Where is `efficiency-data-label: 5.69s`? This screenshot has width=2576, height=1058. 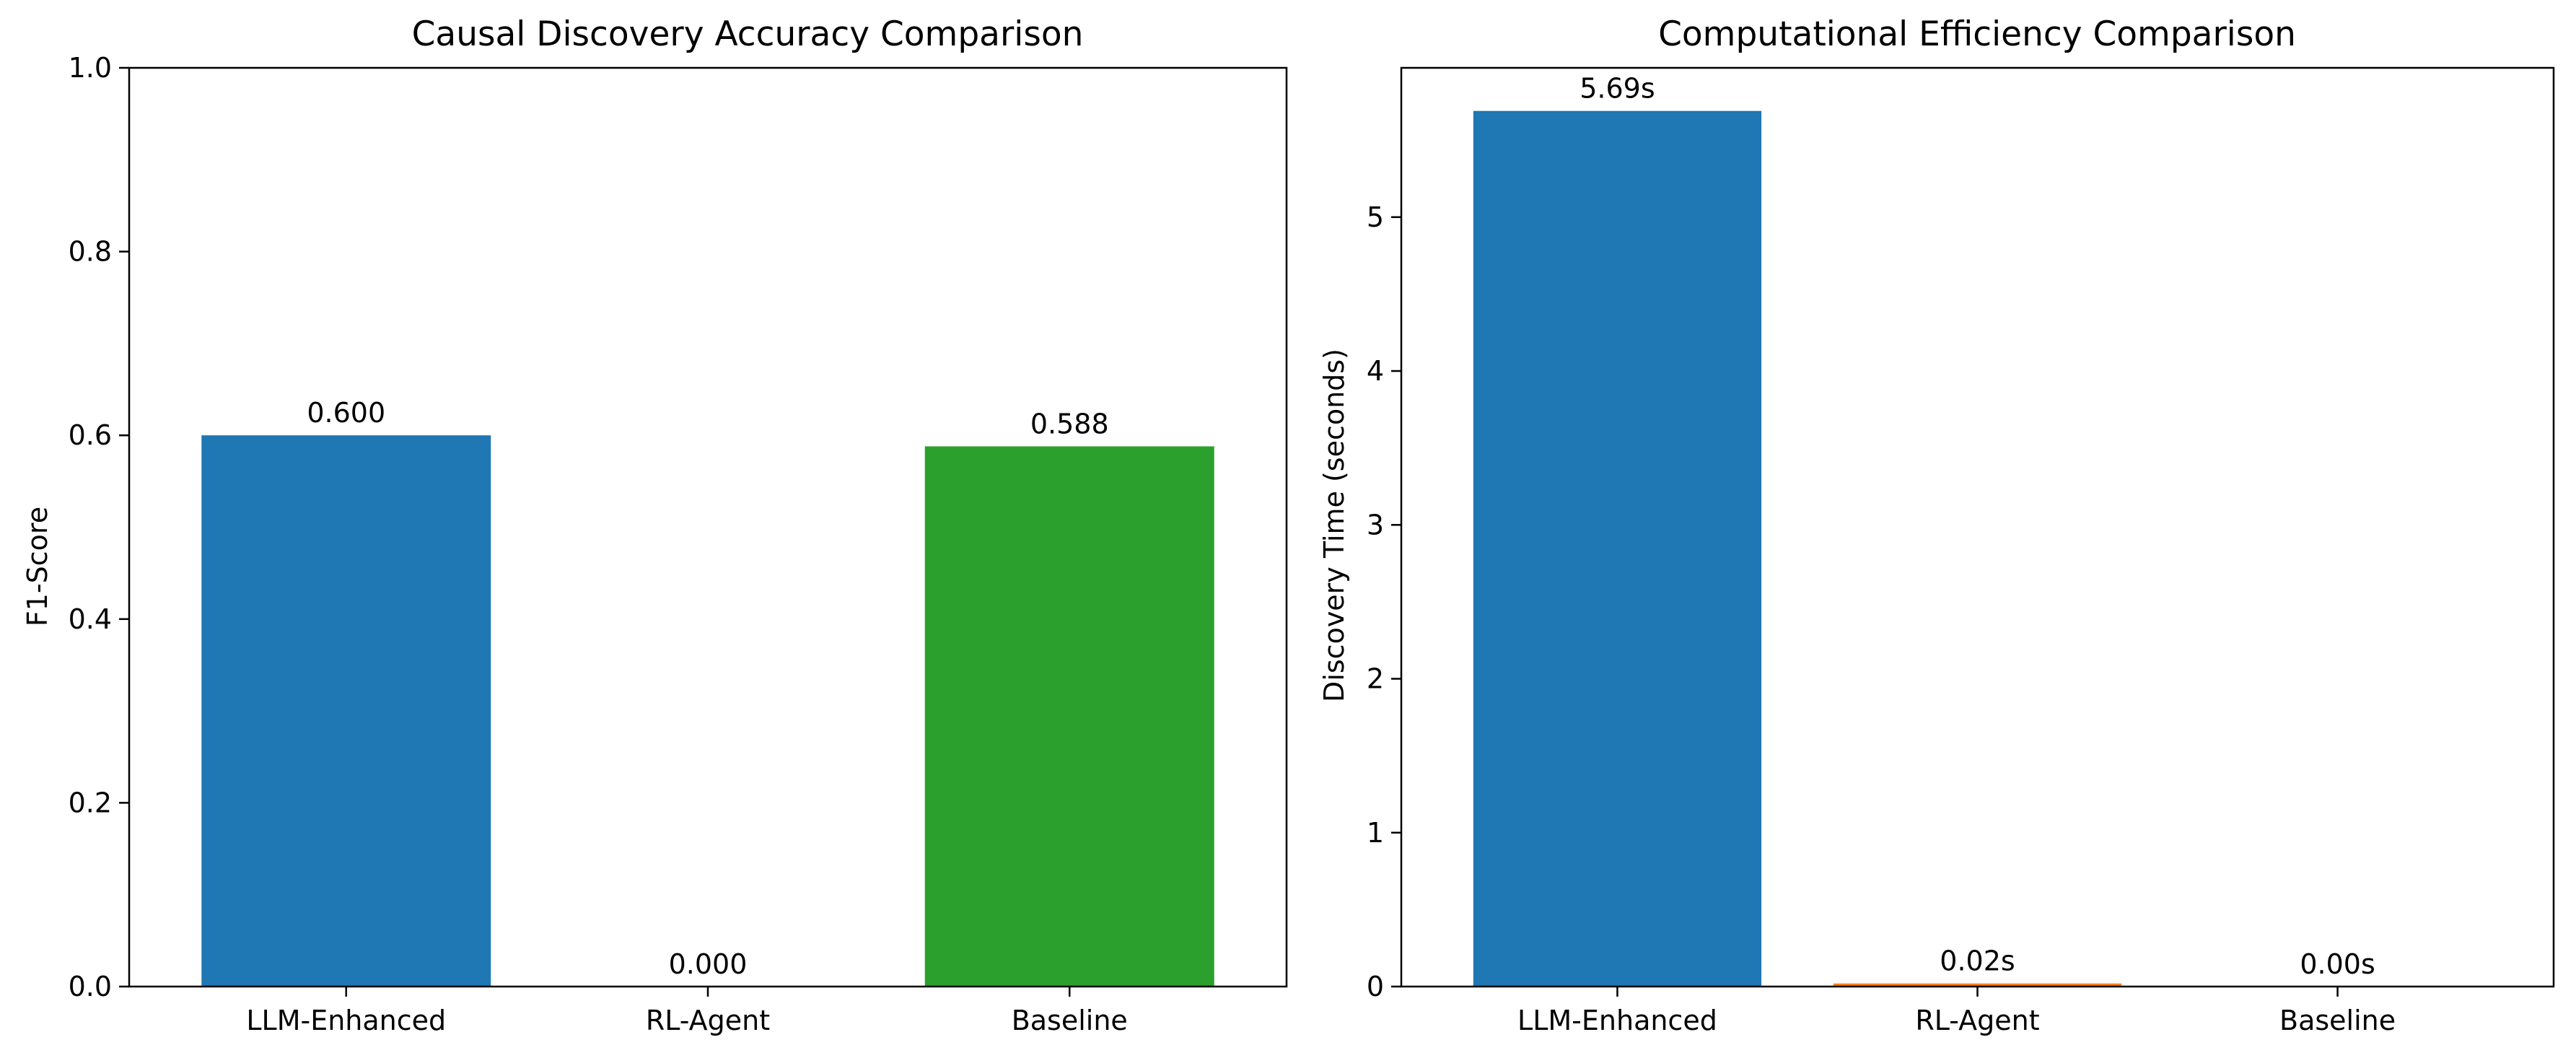 efficiency-data-label: 5.69s is located at coordinates (1617, 89).